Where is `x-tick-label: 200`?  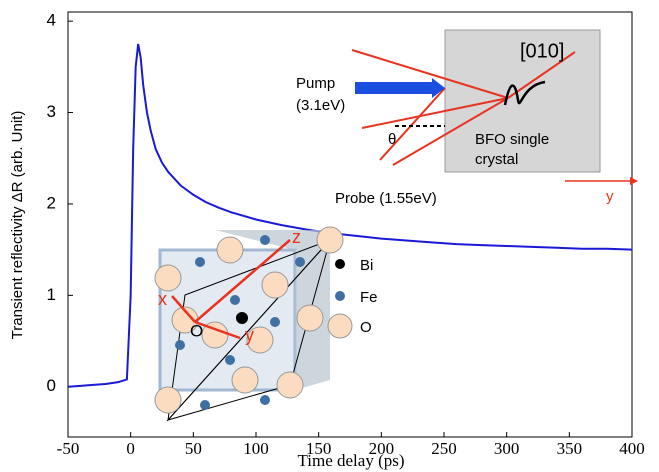
x-tick-label: 200 is located at coordinates (382, 448).